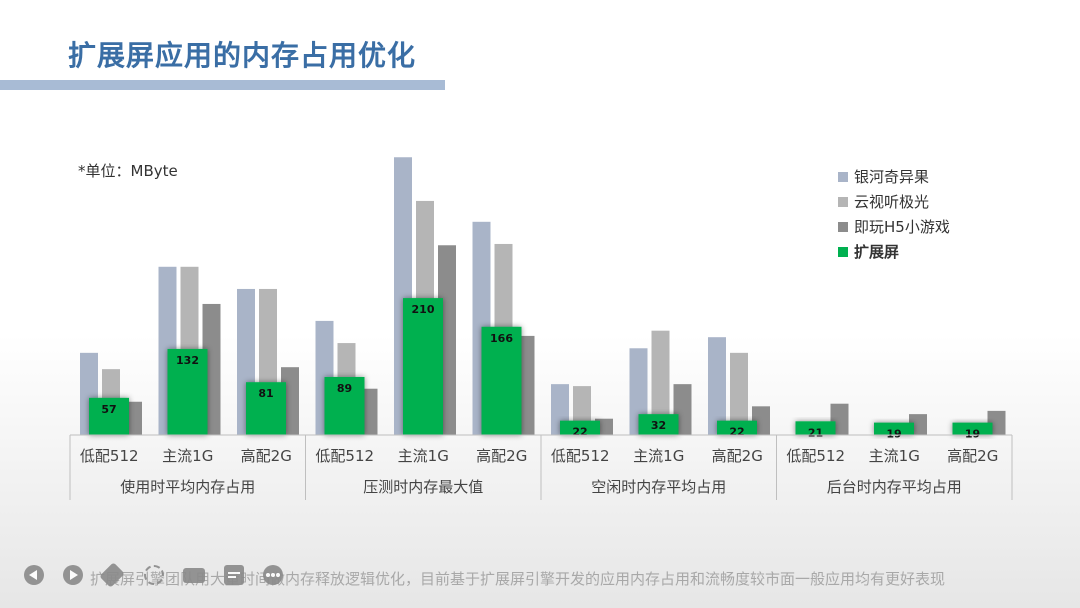  Describe the element at coordinates (108, 409) in the screenshot. I see `data-label: 57` at that location.